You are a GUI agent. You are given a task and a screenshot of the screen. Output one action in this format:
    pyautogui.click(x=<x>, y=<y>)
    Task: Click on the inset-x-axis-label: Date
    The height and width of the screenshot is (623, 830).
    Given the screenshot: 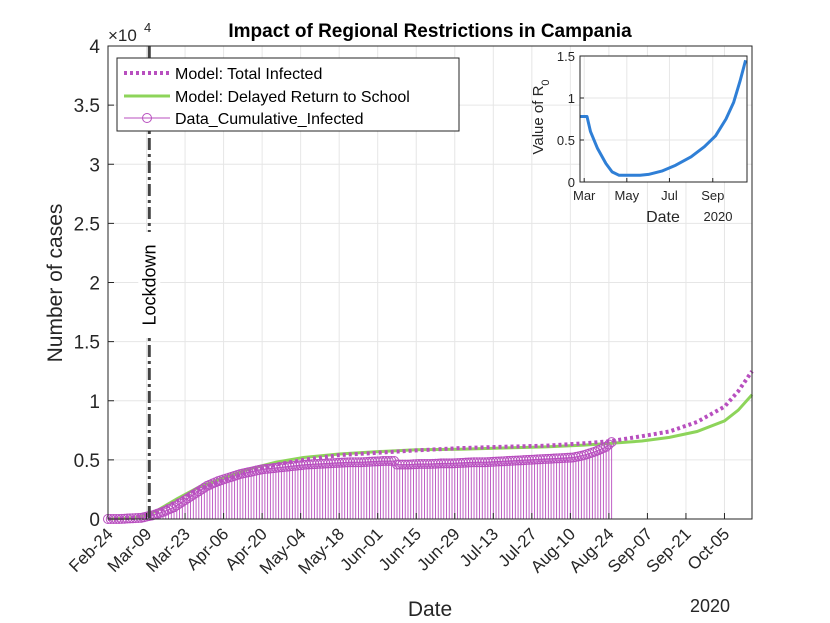 What is the action you would take?
    pyautogui.click(x=663, y=217)
    